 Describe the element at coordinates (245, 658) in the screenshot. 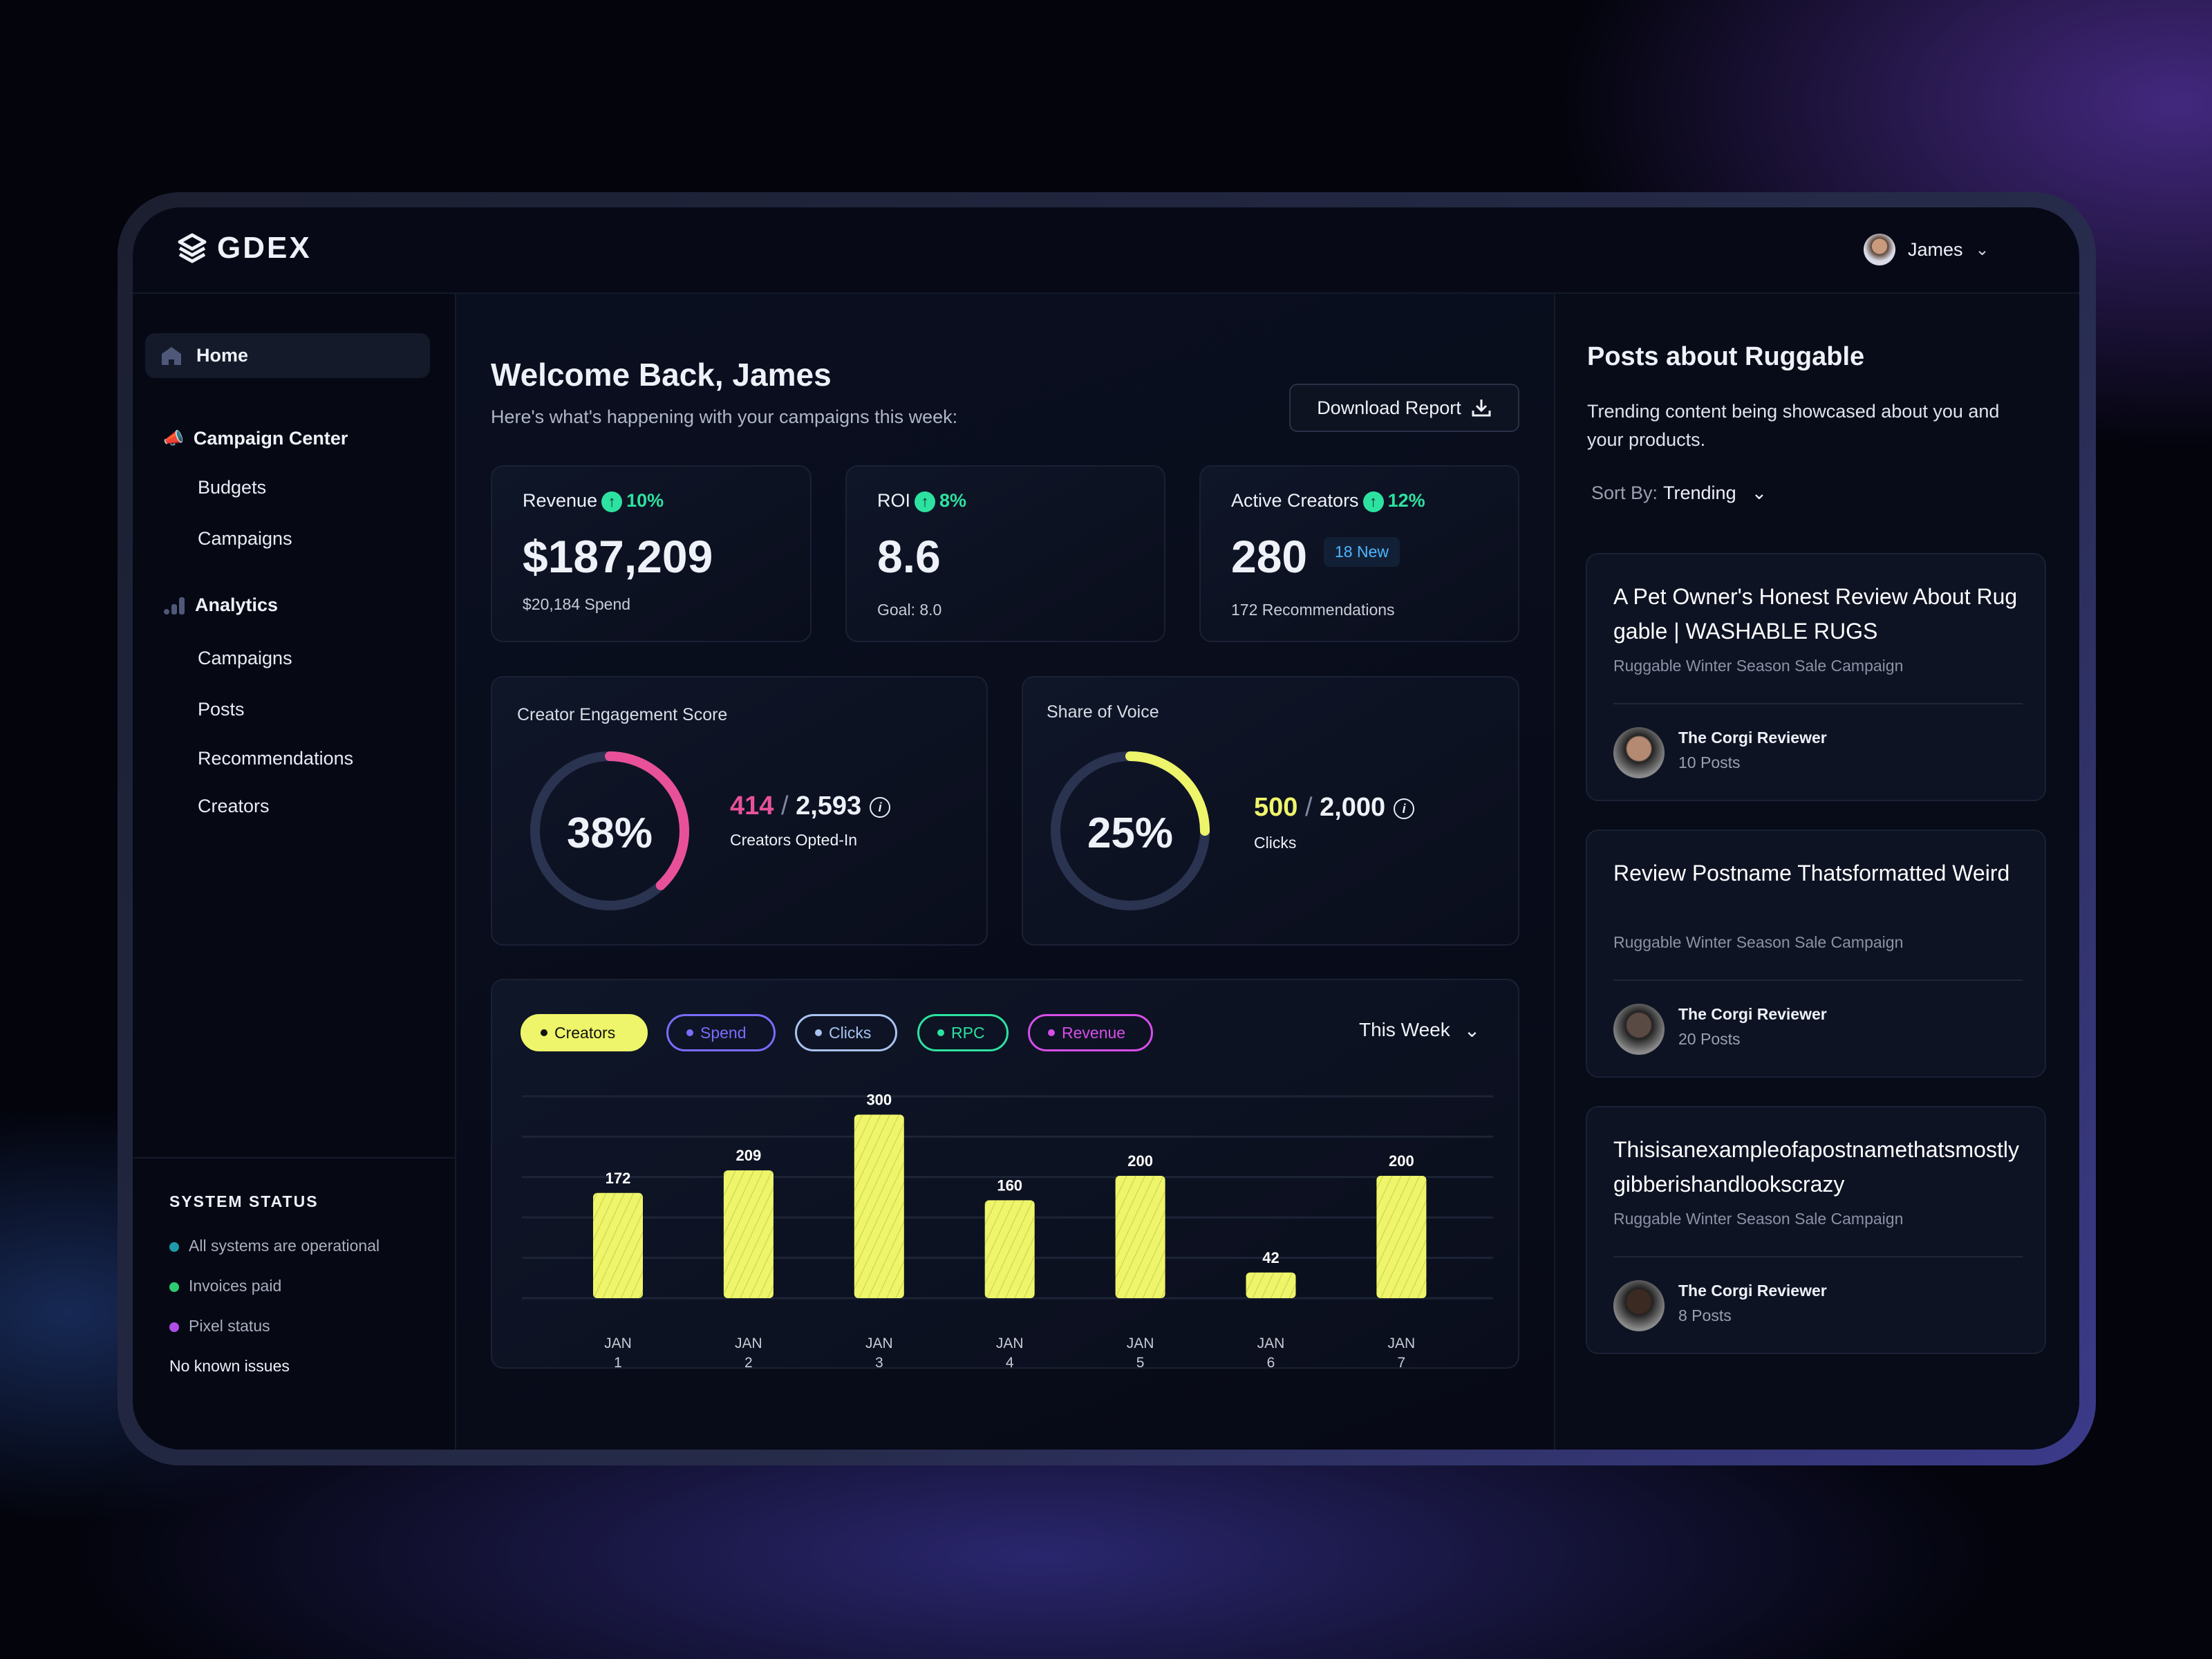

I see `sidebar-item-analytics-campaigns: Campaigns` at that location.